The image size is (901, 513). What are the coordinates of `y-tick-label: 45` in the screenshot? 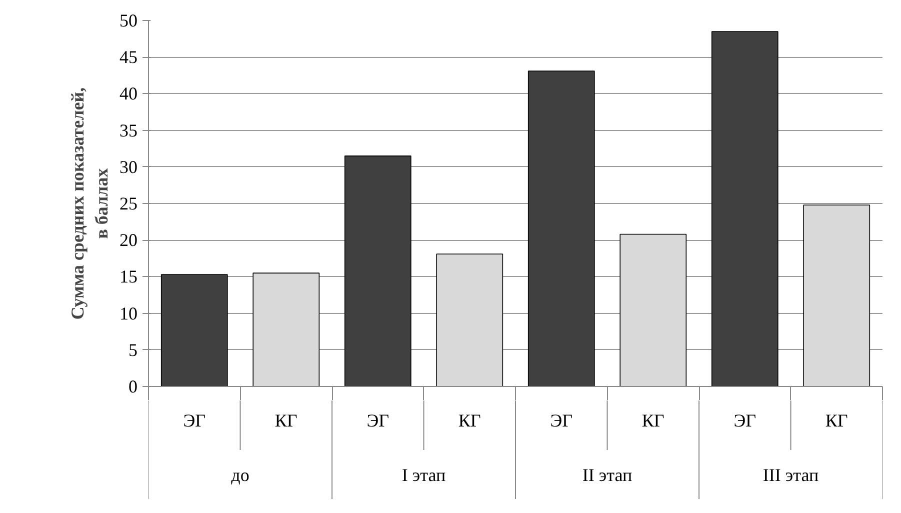 It's located at (129, 57).